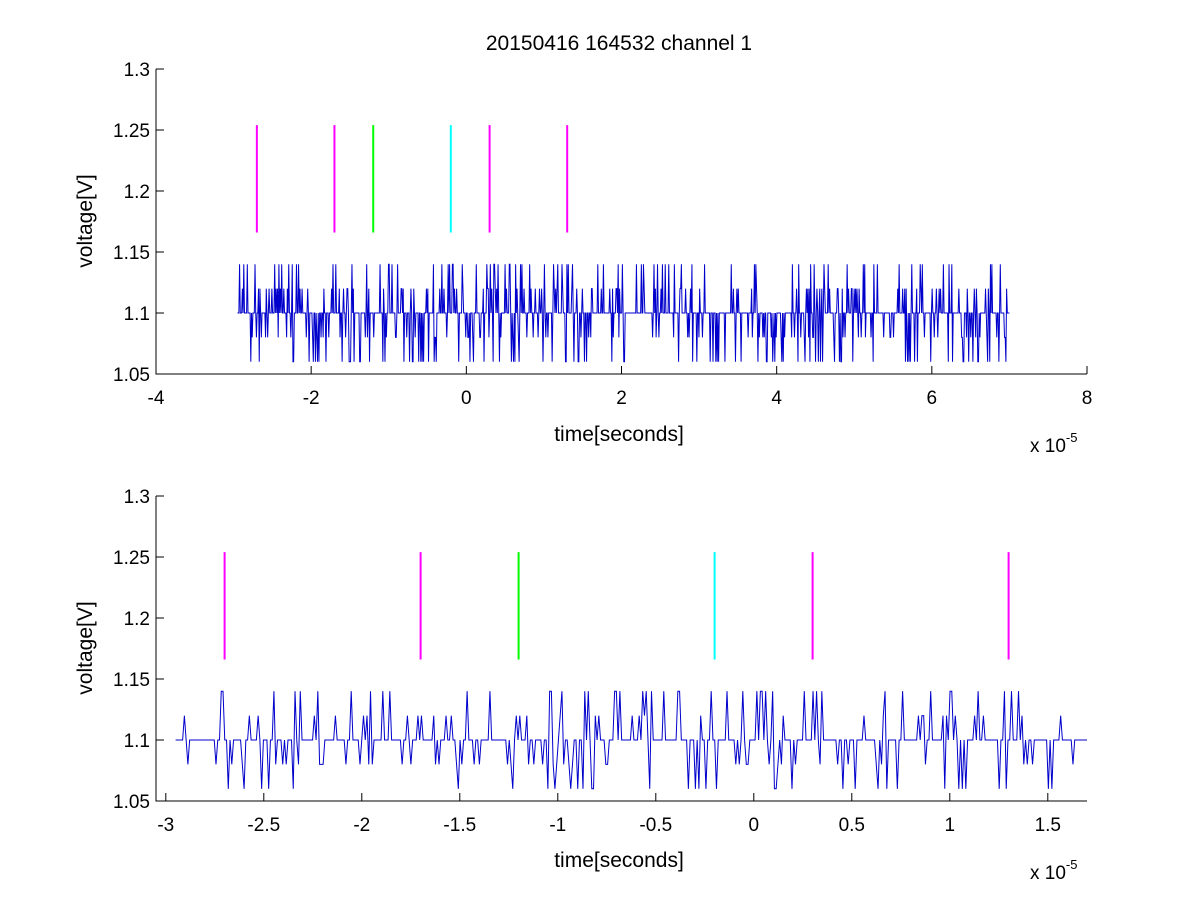  Describe the element at coordinates (137, 192) in the screenshot. I see `top-ytick-label: 1.2` at that location.